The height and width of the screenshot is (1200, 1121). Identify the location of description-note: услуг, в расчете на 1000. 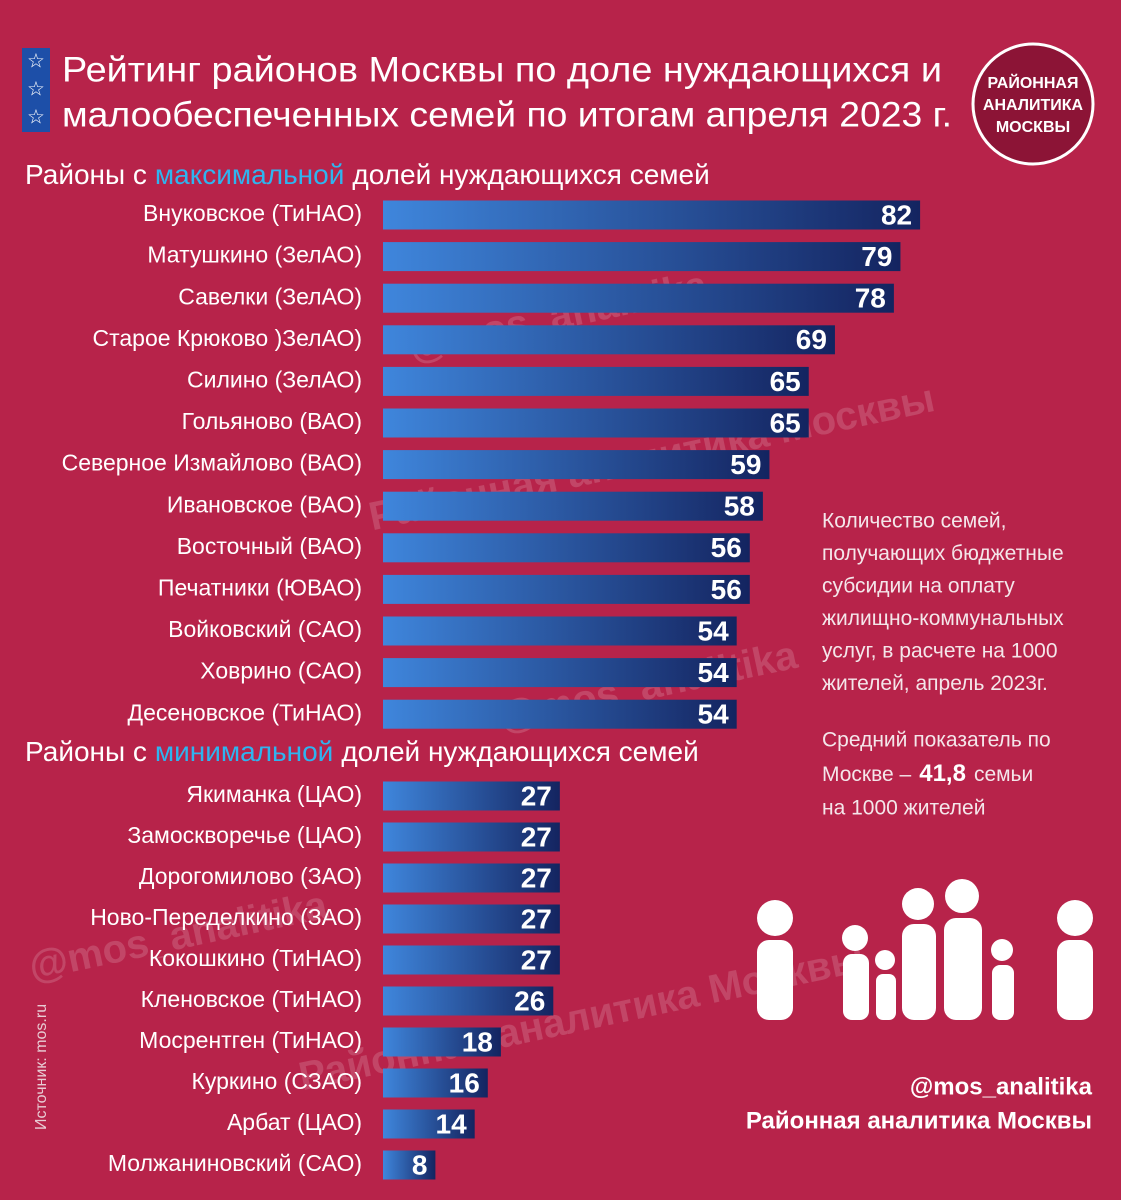
(940, 651).